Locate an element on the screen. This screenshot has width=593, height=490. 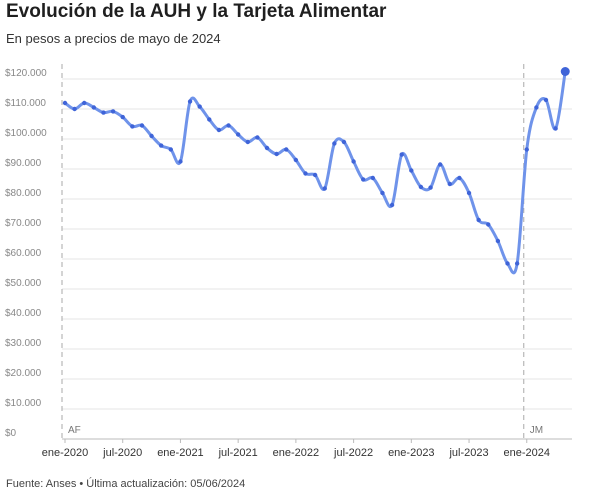
x-tick-label: jul-2021 is located at coordinates (238, 453).